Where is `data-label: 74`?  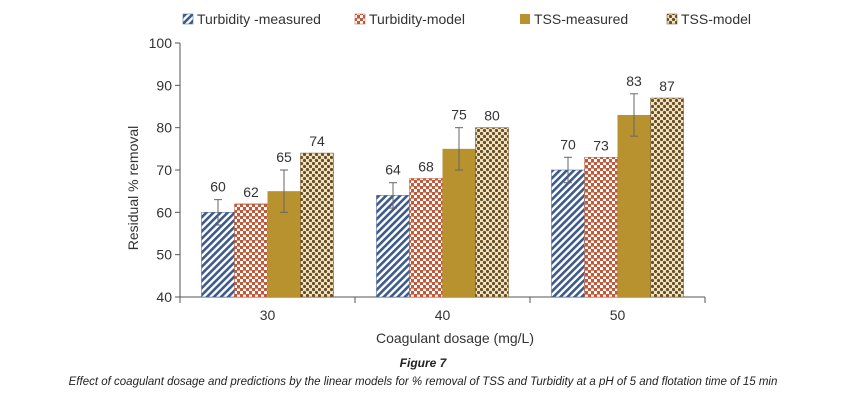 data-label: 74 is located at coordinates (317, 141).